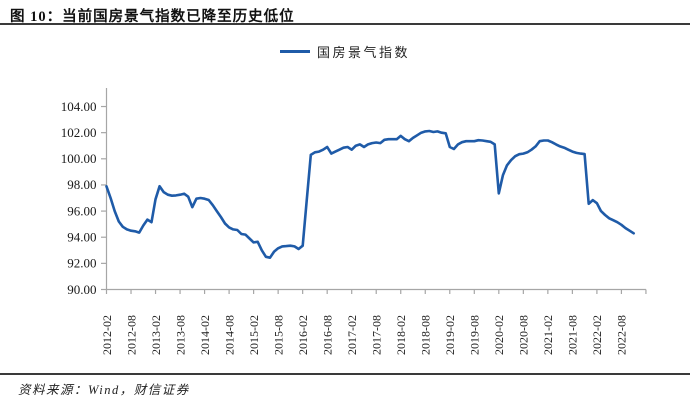 This screenshot has width=690, height=414. I want to click on svg-text: 2014-08, so click(229, 335).